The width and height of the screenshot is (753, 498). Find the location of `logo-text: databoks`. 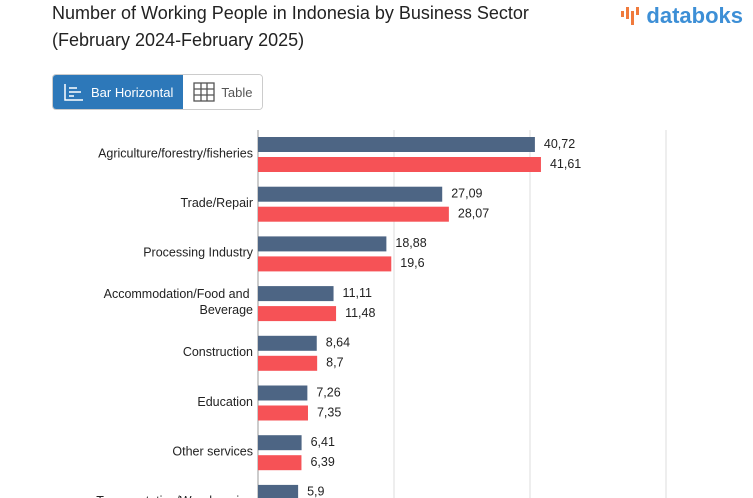

logo-text: databoks is located at coordinates (694, 15).